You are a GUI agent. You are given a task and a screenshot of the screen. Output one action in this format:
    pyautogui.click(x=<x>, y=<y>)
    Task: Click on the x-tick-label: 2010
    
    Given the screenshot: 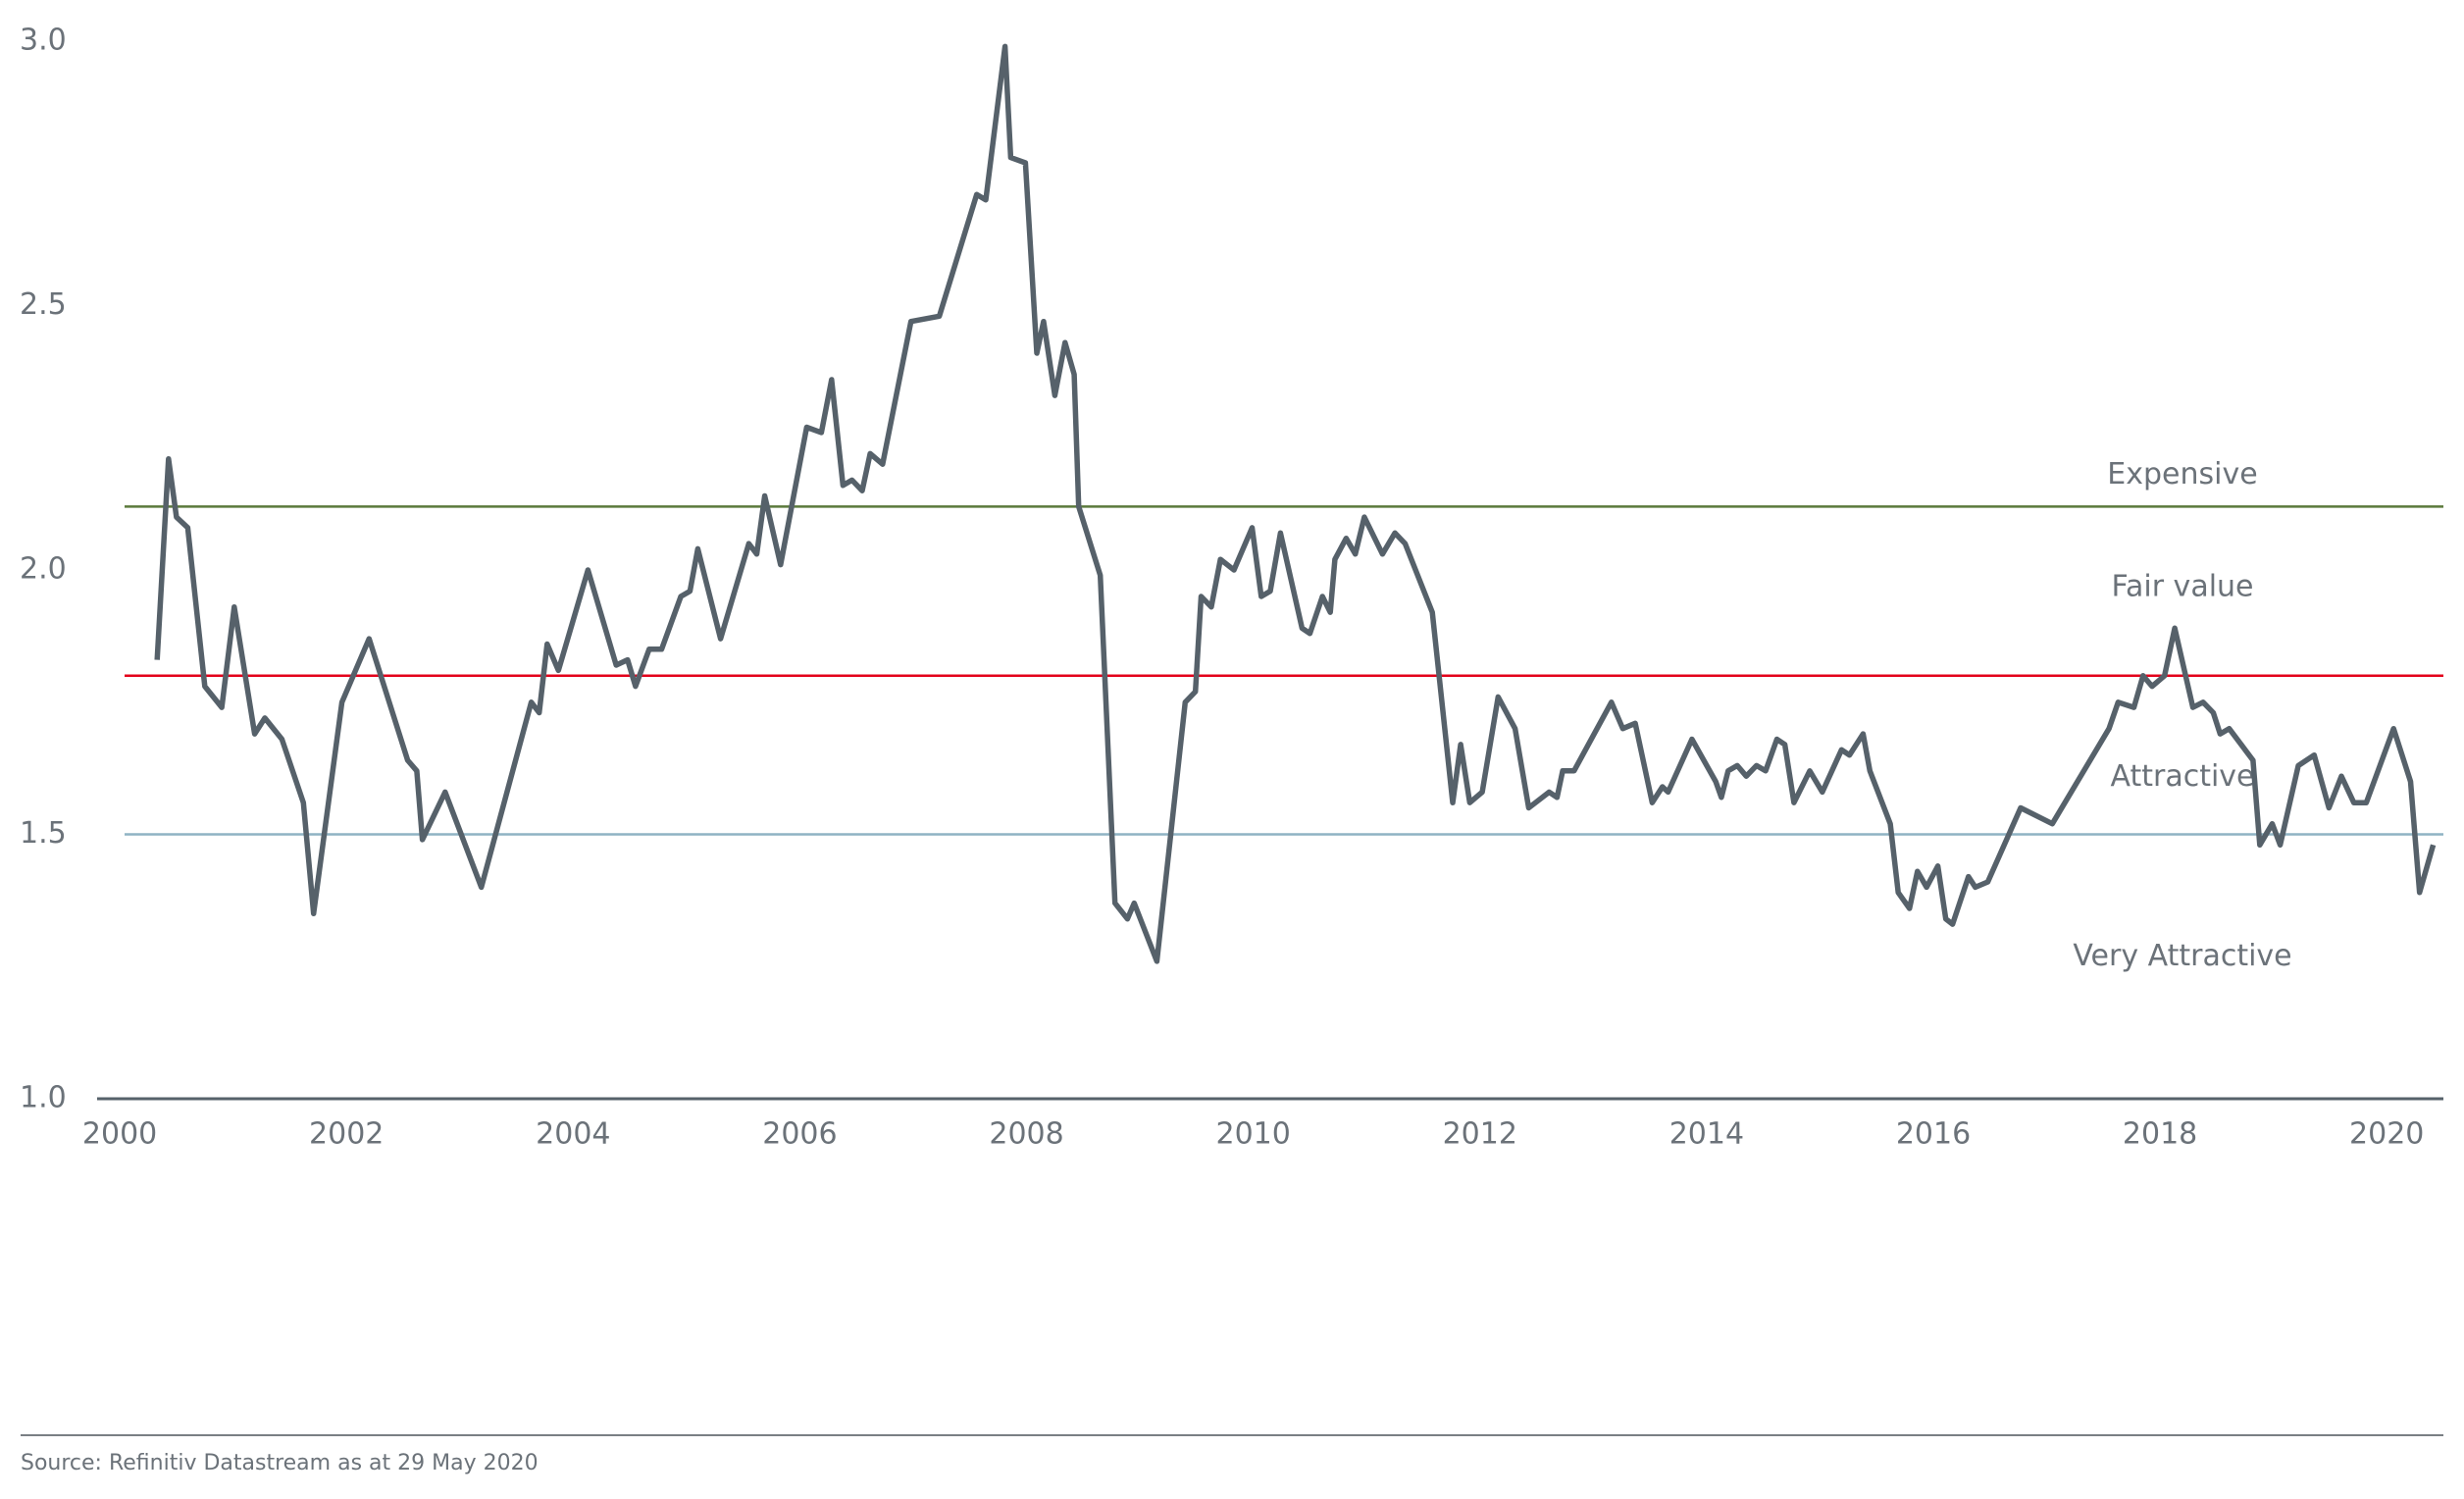 What is the action you would take?
    pyautogui.click(x=1252, y=1134)
    